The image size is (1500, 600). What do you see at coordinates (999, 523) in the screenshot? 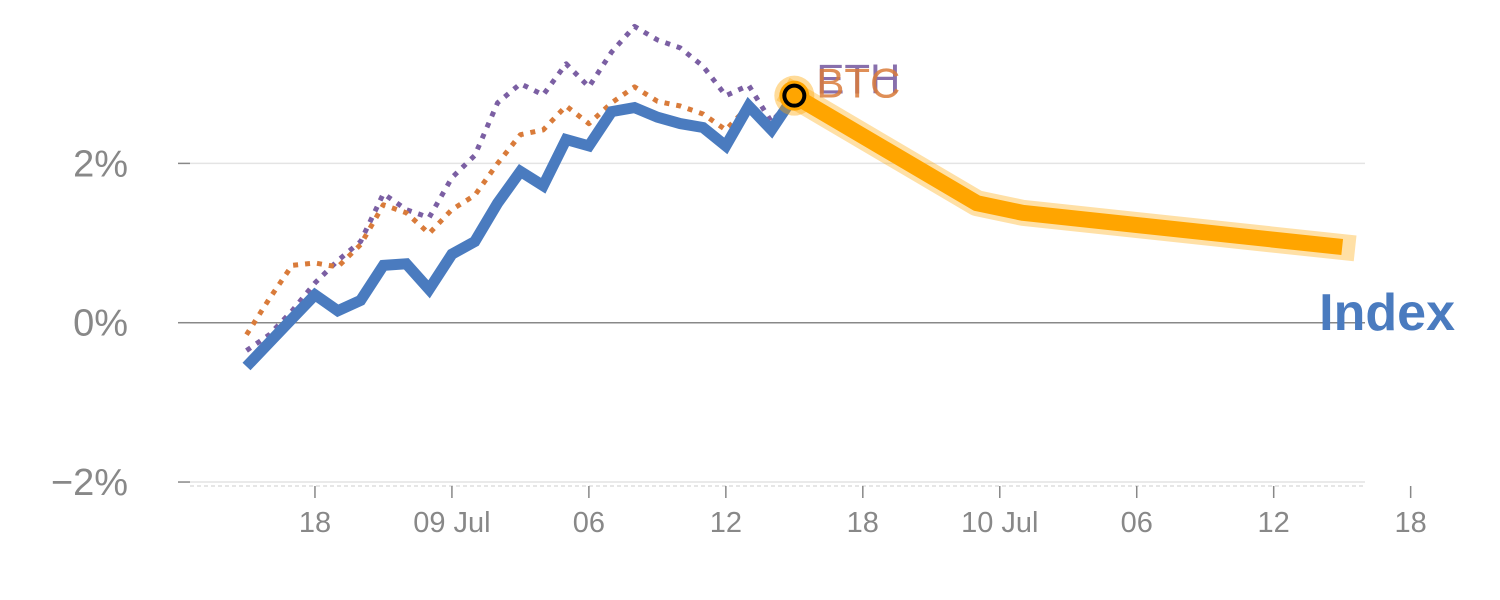
I see `x-tick-label: 10 Jul` at bounding box center [999, 523].